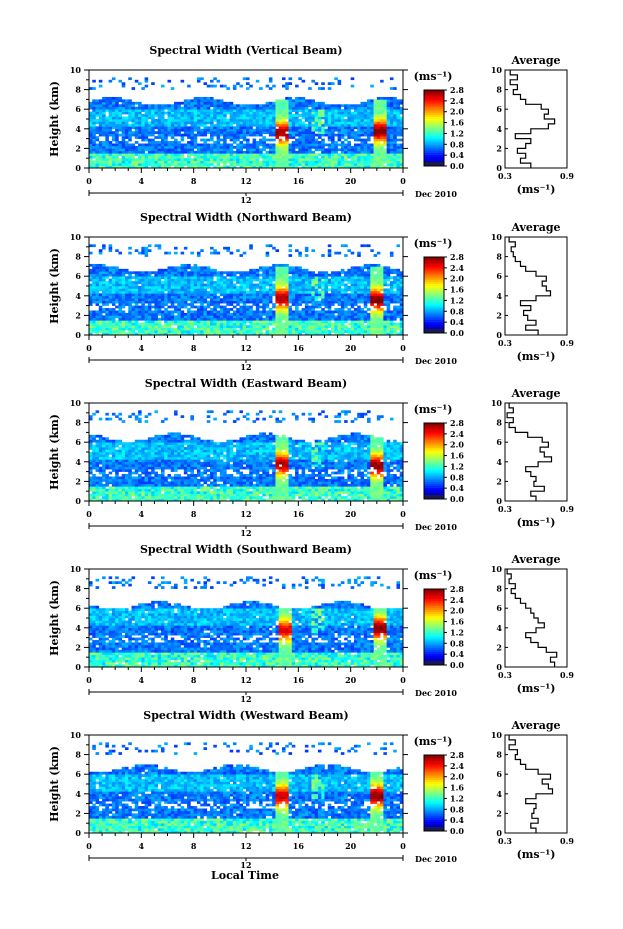 The image size is (623, 929). What do you see at coordinates (78, 148) in the screenshot?
I see `y-tick-label: 2` at bounding box center [78, 148].